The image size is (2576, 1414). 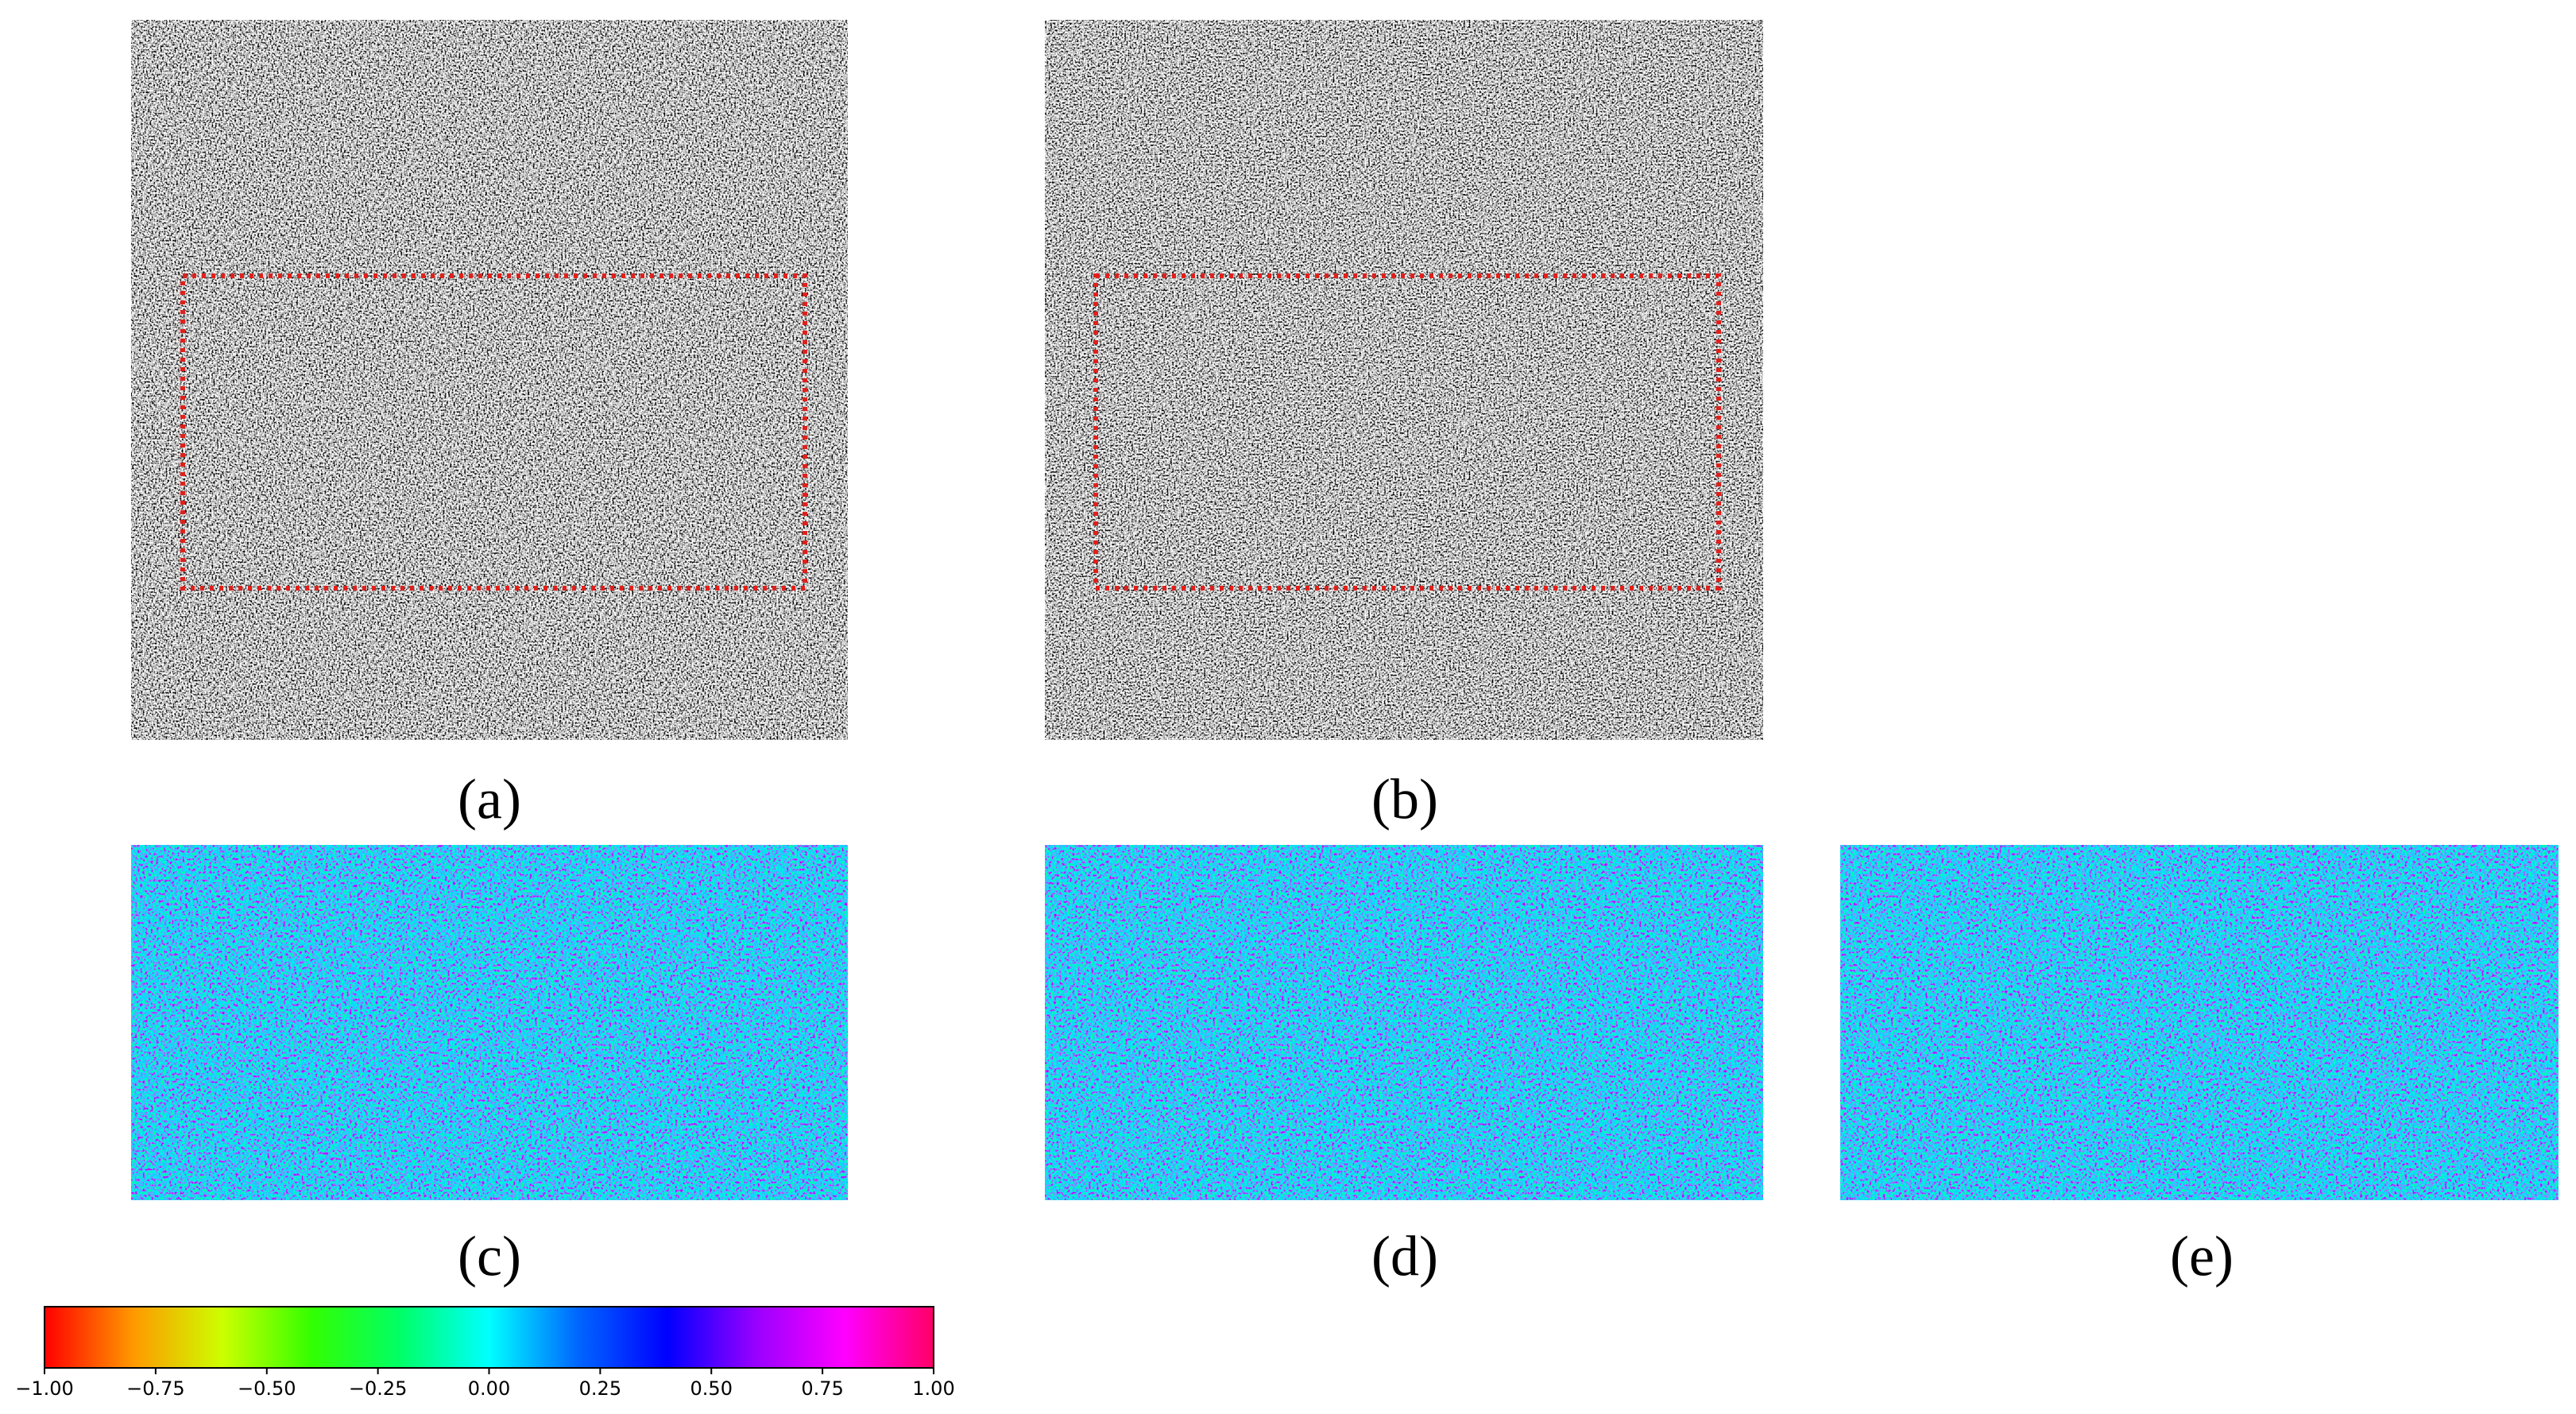 What do you see at coordinates (155, 1389) in the screenshot?
I see `tick-label: −0.75` at bounding box center [155, 1389].